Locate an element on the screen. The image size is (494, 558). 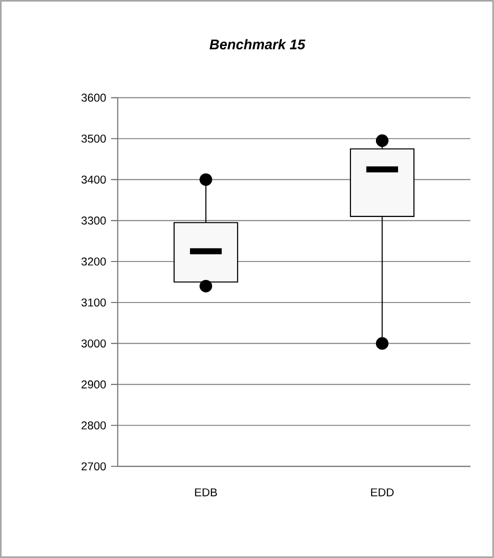
y-tick-label: 3400 is located at coordinates (94, 180).